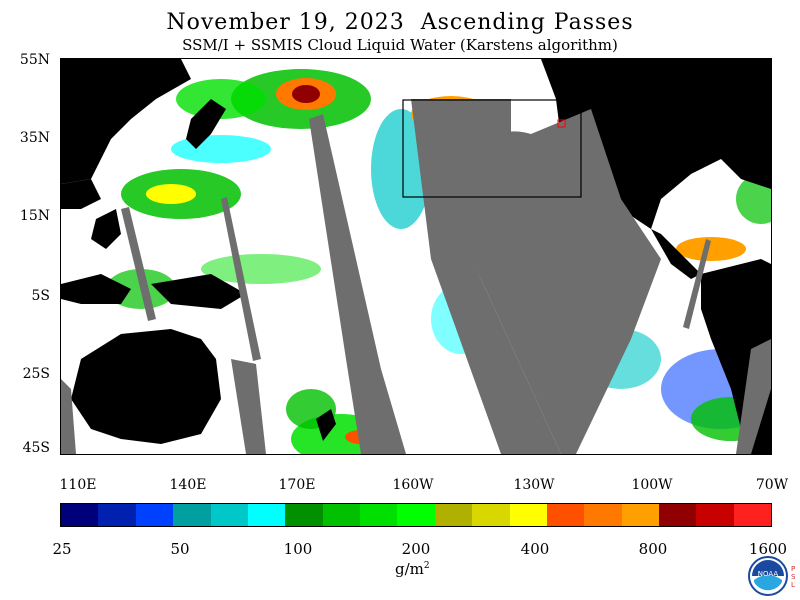  I want to click on colorbar-units: g/m2, so click(412, 569).